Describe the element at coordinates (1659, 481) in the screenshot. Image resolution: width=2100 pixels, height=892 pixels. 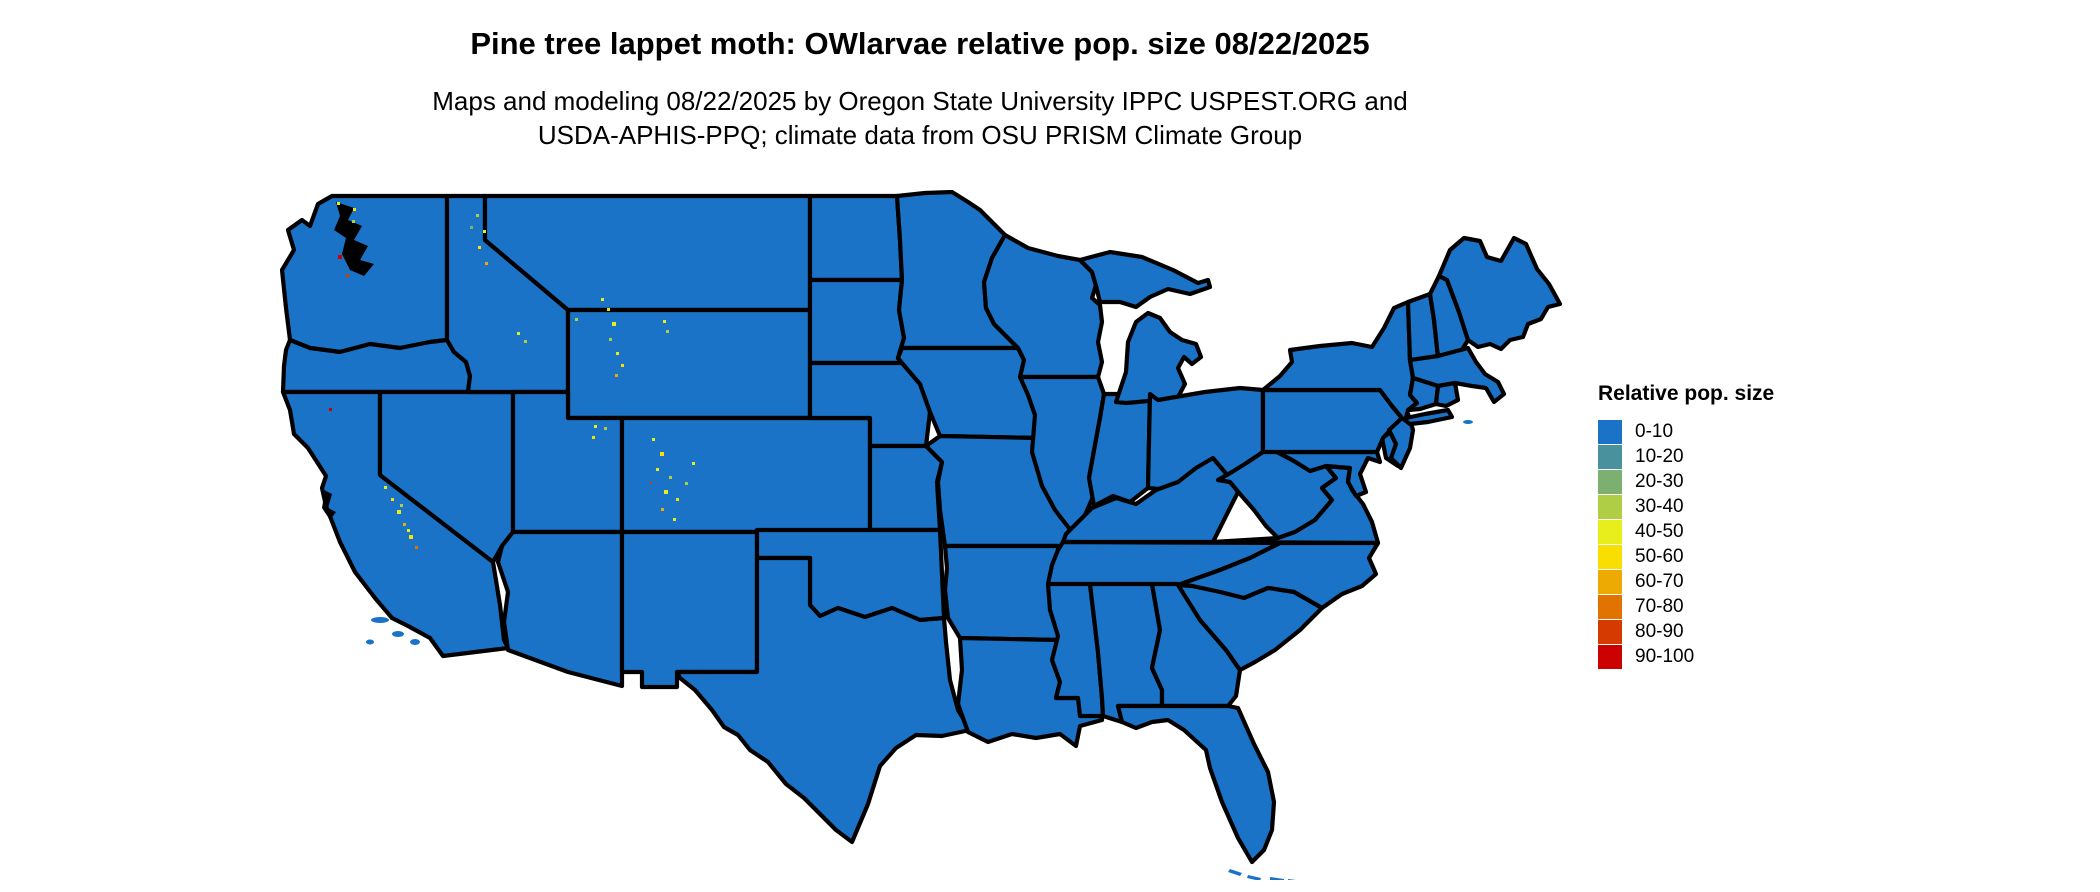
I see `legend-label: 20-30` at that location.